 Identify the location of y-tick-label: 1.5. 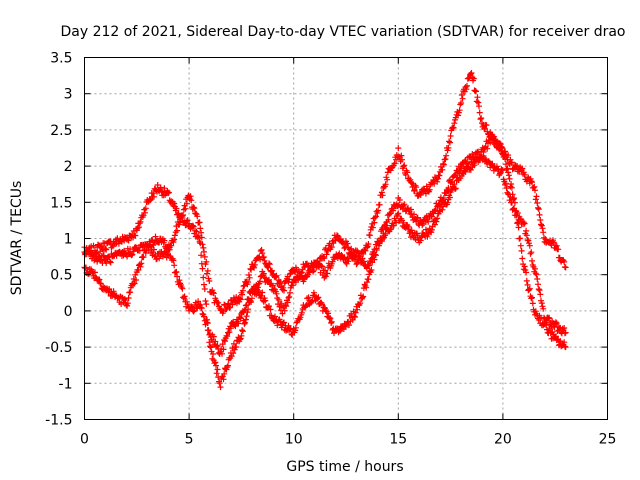
(61, 203).